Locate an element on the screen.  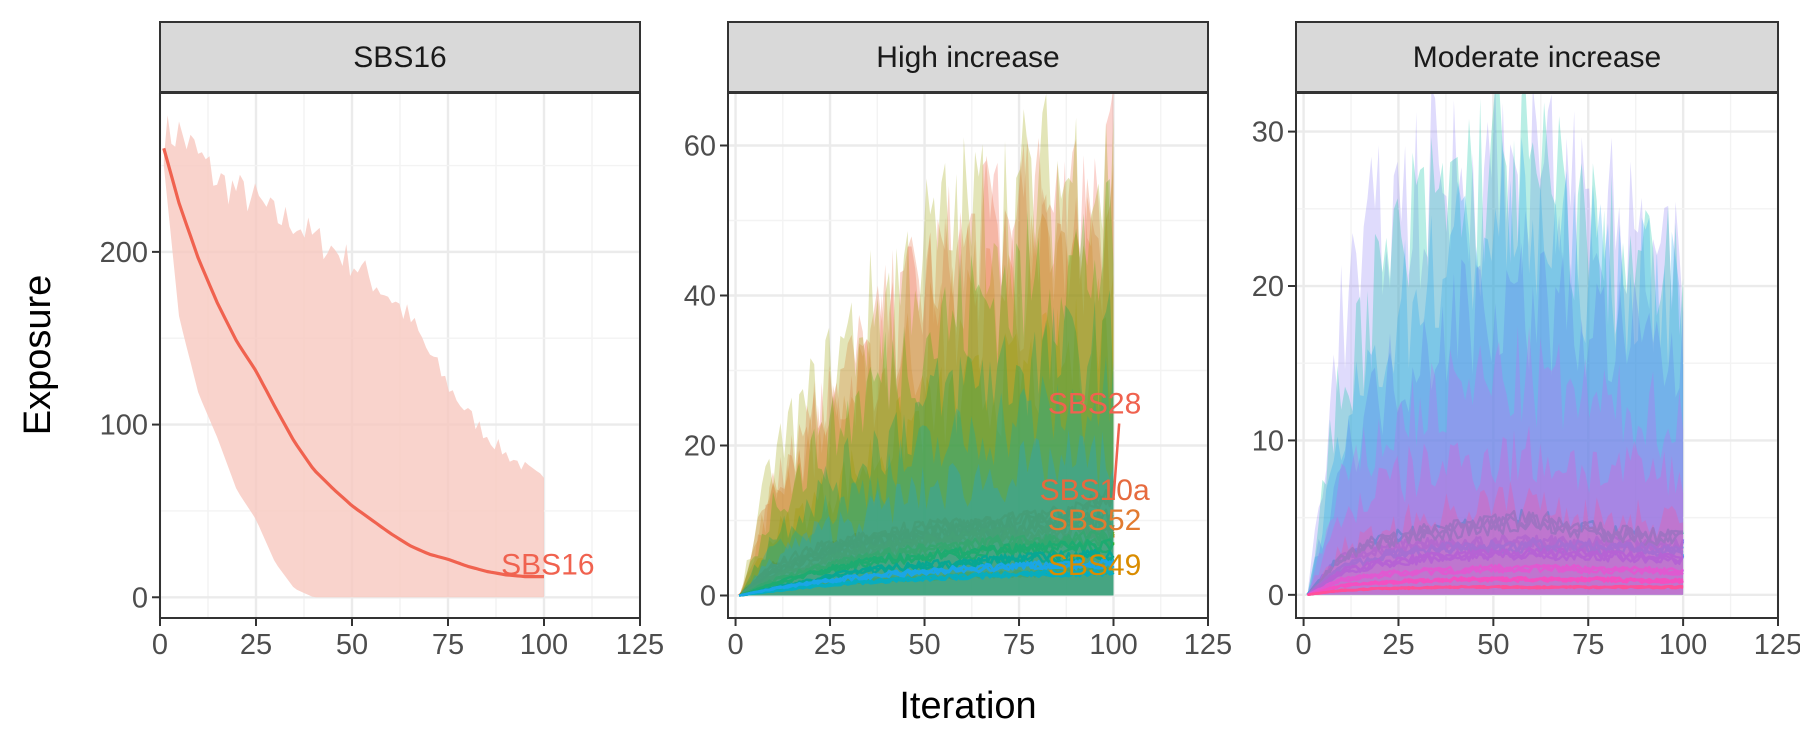
y-axis-title: Exposure is located at coordinates (38, 355).